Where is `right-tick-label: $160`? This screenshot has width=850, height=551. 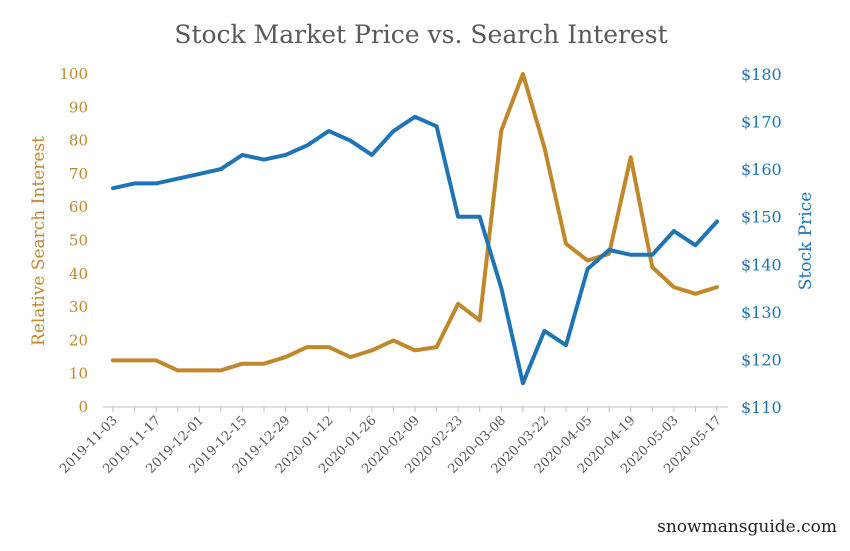 right-tick-label: $160 is located at coordinates (761, 169).